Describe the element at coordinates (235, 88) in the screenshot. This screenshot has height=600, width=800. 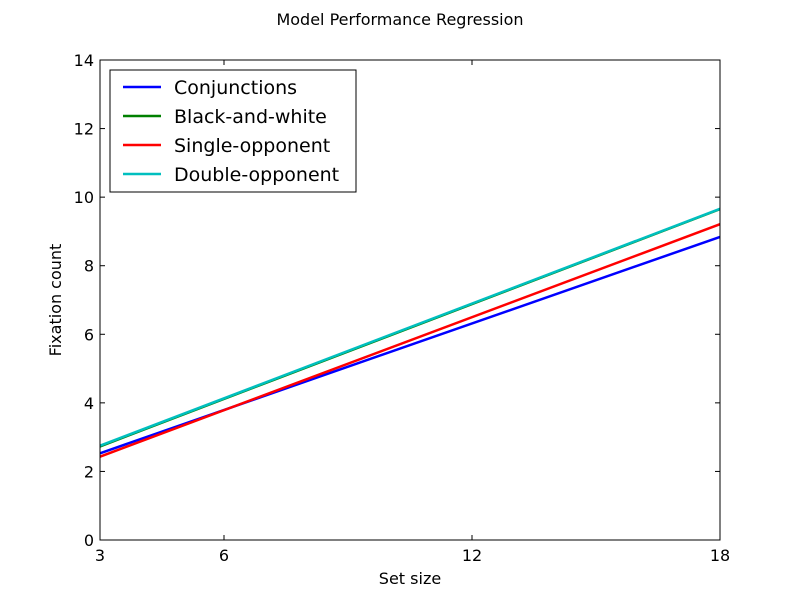
I see `legend-label: Conjunctions` at that location.